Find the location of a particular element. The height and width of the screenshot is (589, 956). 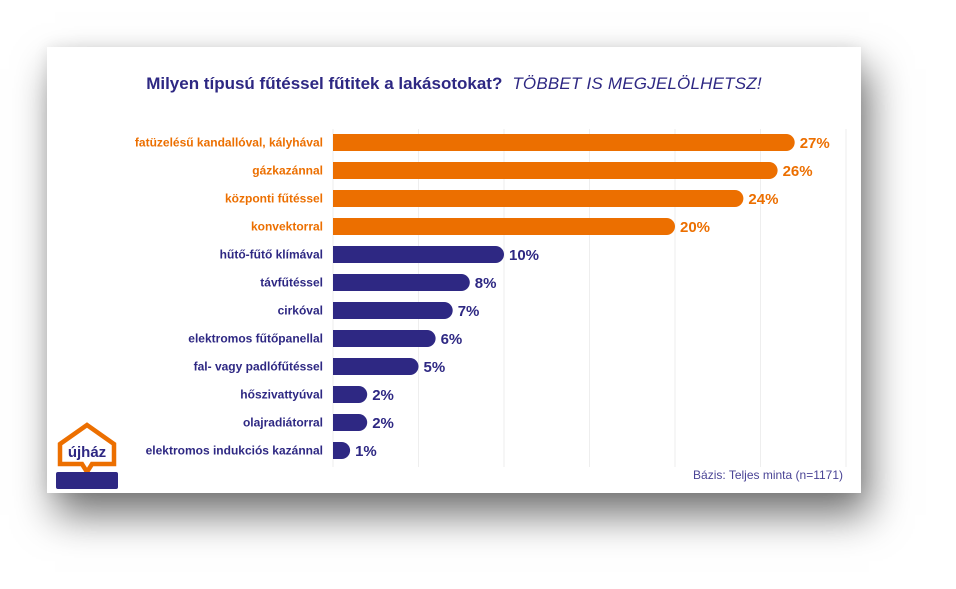

value-label: 24% is located at coordinates (763, 199).